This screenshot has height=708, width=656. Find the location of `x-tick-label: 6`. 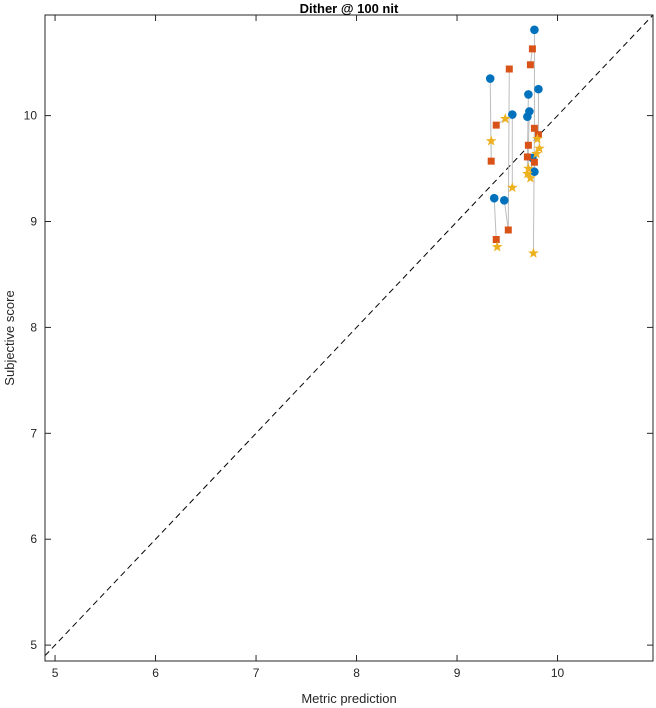

x-tick-label: 6 is located at coordinates (155, 673).